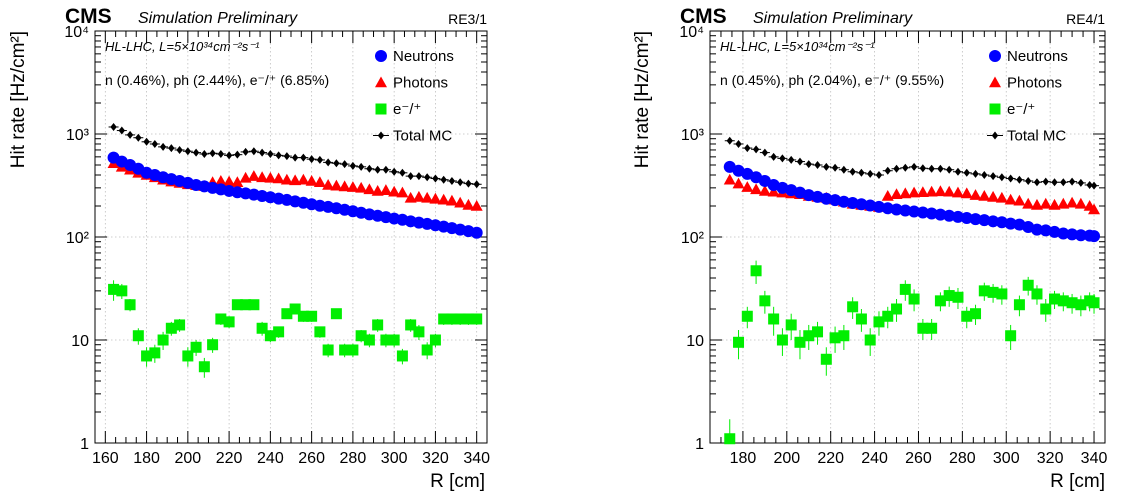  What do you see at coordinates (182, 46) in the screenshot?
I see `luminosity-label: HL-LHC, L=5×10³⁴cm⁻²s⁻¹` at bounding box center [182, 46].